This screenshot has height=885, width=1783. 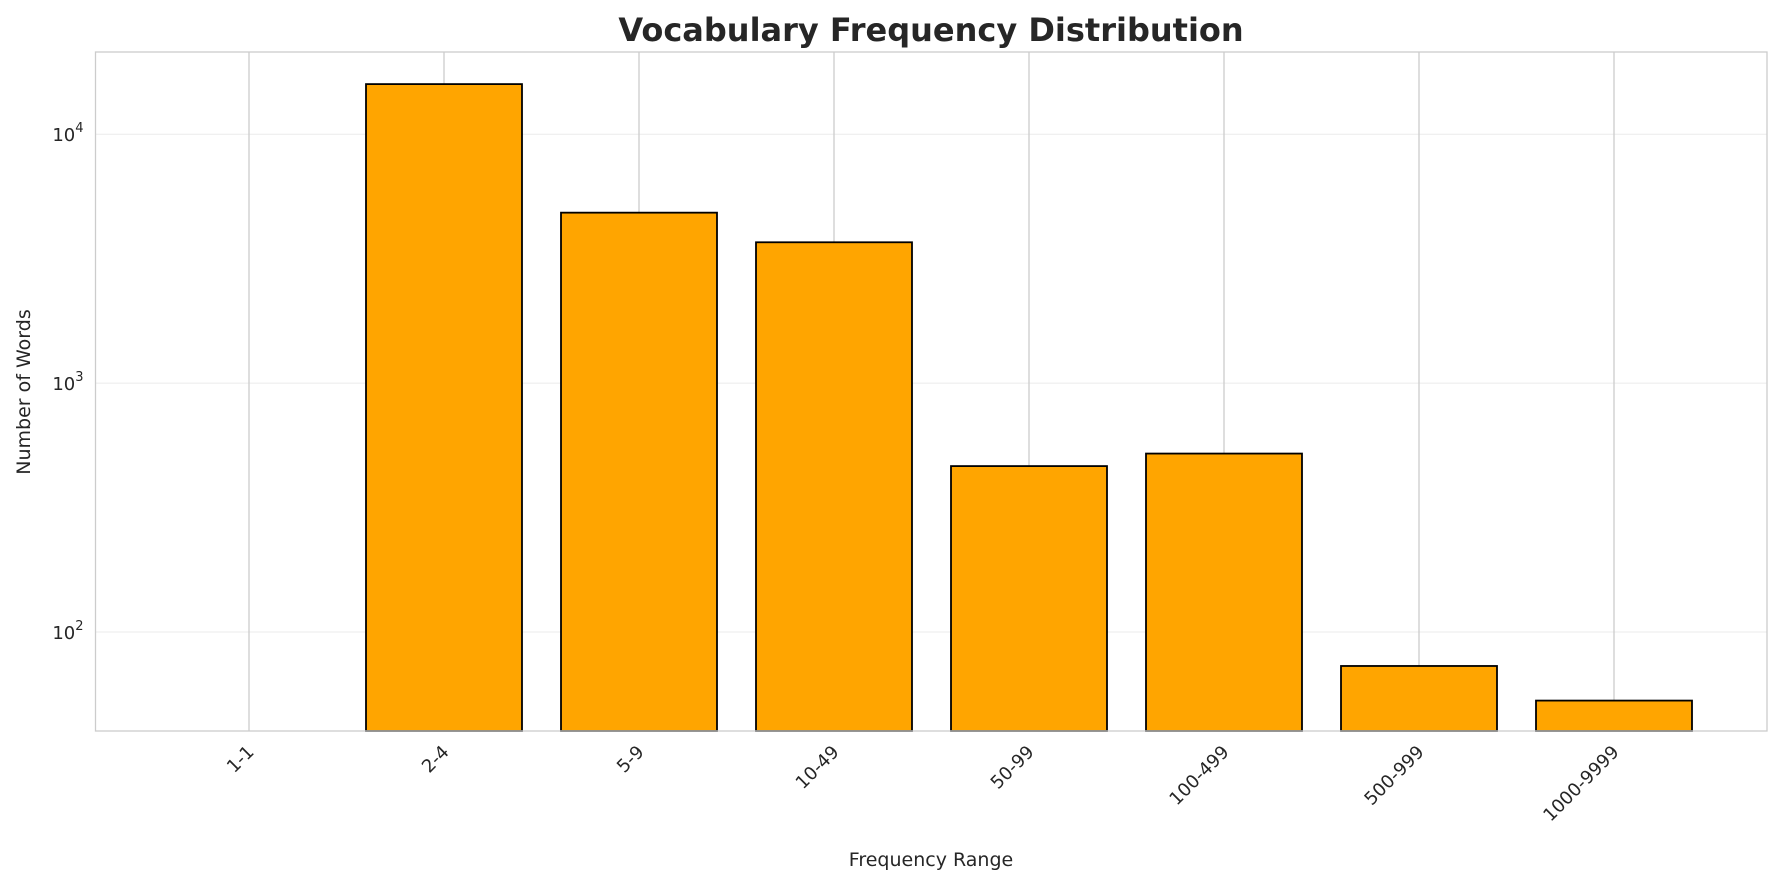 What do you see at coordinates (67, 133) in the screenshot?
I see `y-tick-label: 10⁴` at bounding box center [67, 133].